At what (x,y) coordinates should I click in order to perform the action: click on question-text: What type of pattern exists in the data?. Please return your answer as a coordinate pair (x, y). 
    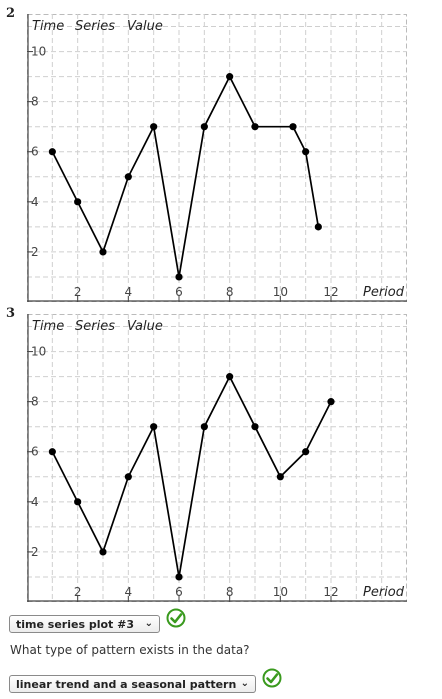
    Looking at the image, I should click on (130, 650).